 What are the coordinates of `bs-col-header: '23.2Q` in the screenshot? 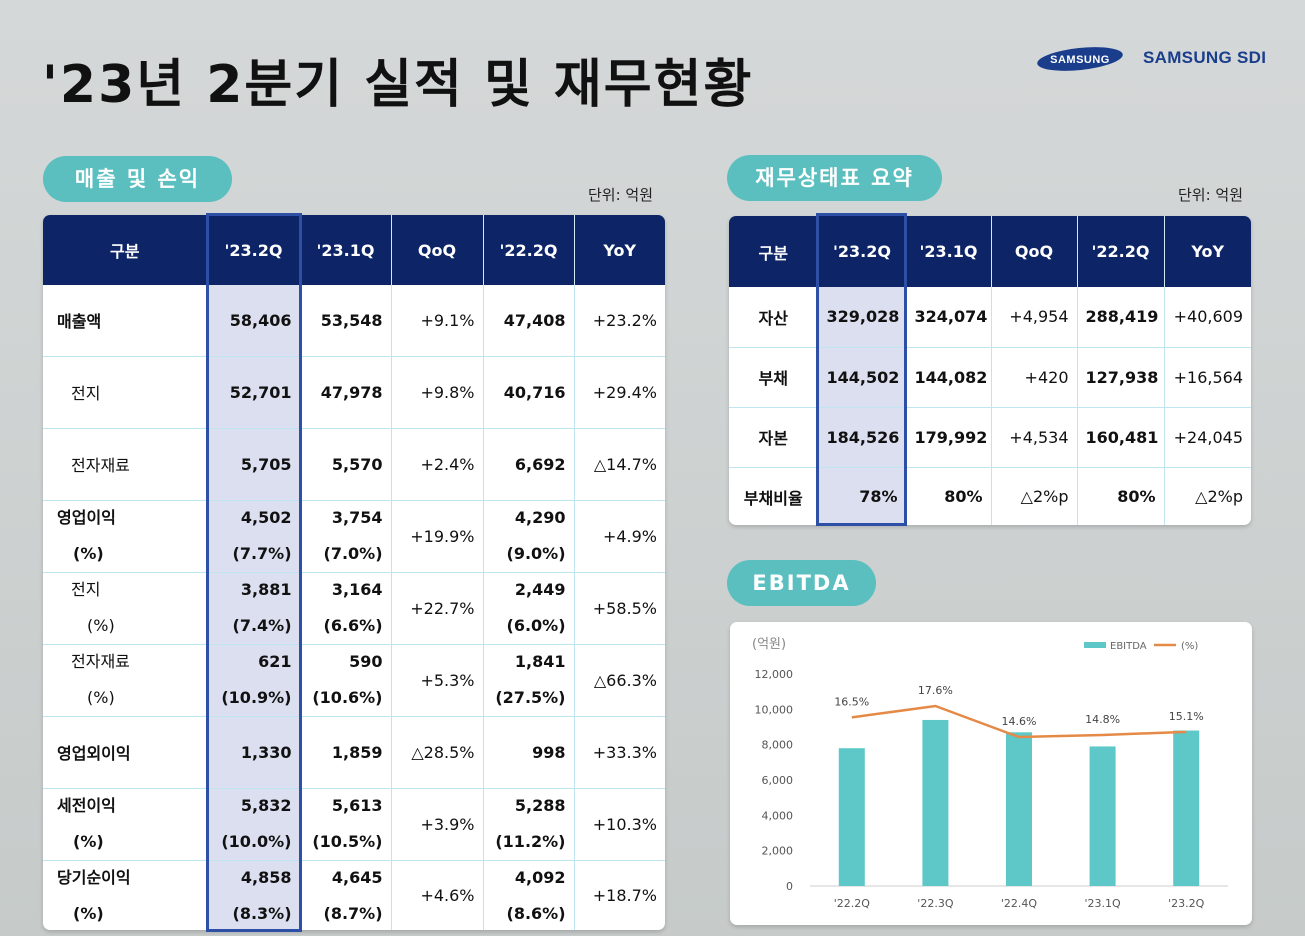 It's located at (862, 251).